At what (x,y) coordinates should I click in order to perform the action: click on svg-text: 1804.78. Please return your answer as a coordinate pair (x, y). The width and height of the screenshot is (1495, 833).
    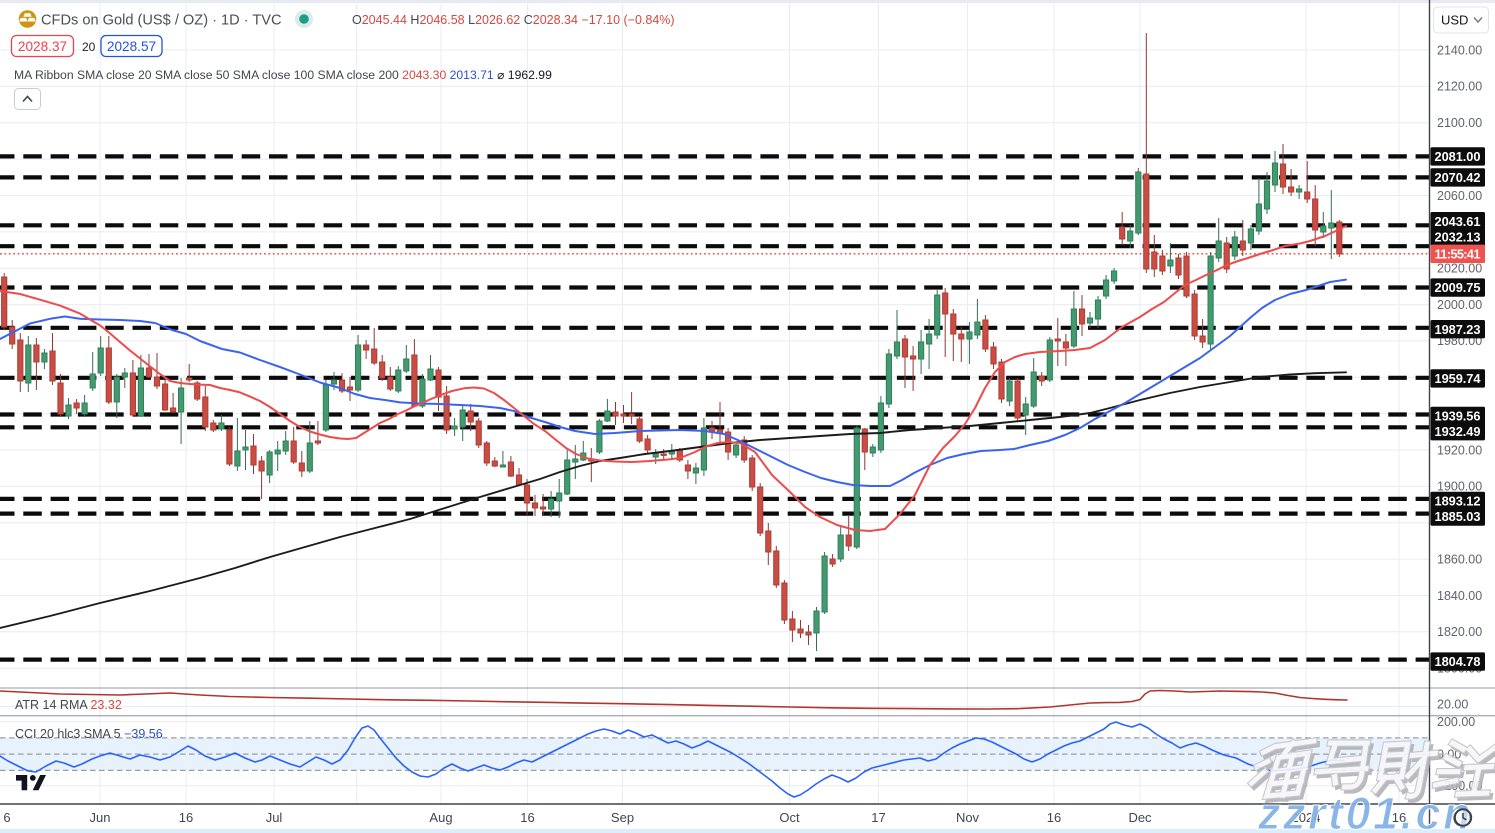
    Looking at the image, I should click on (1458, 661).